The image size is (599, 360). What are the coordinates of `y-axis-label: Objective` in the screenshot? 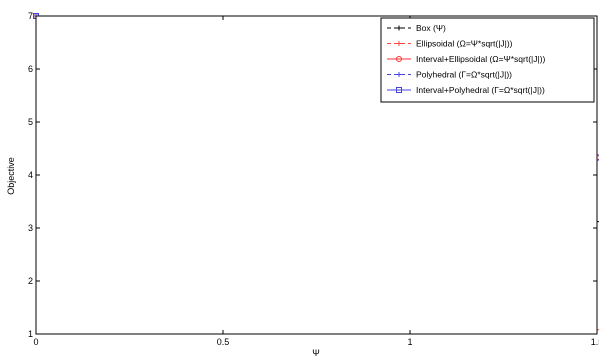 It's located at (11, 176).